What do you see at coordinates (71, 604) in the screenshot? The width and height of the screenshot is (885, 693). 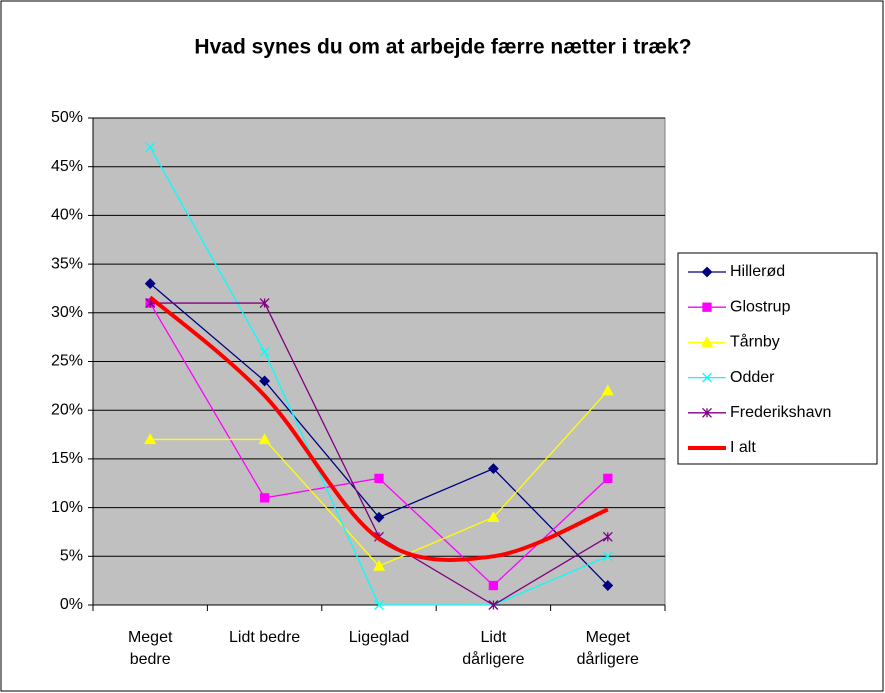 I see `y-tick-label: 0%` at bounding box center [71, 604].